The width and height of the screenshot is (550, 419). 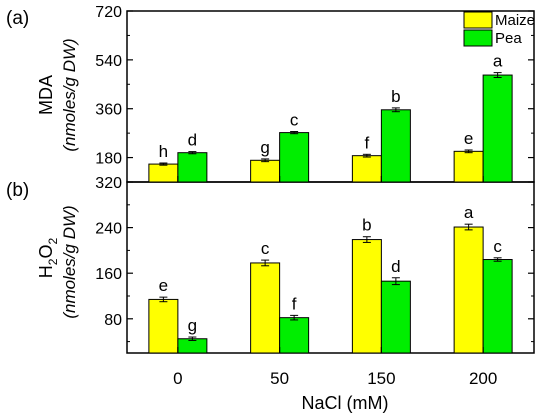 What do you see at coordinates (17, 190) in the screenshot?
I see `panel-b-label: (b)` at bounding box center [17, 190].